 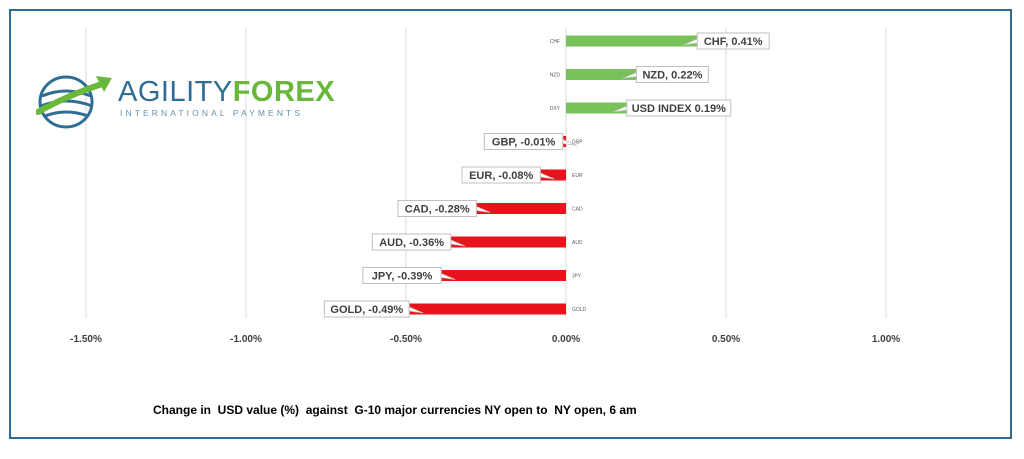 I want to click on logo-subtitle: INTERNATIONAL PAYMENTS, so click(x=212, y=113).